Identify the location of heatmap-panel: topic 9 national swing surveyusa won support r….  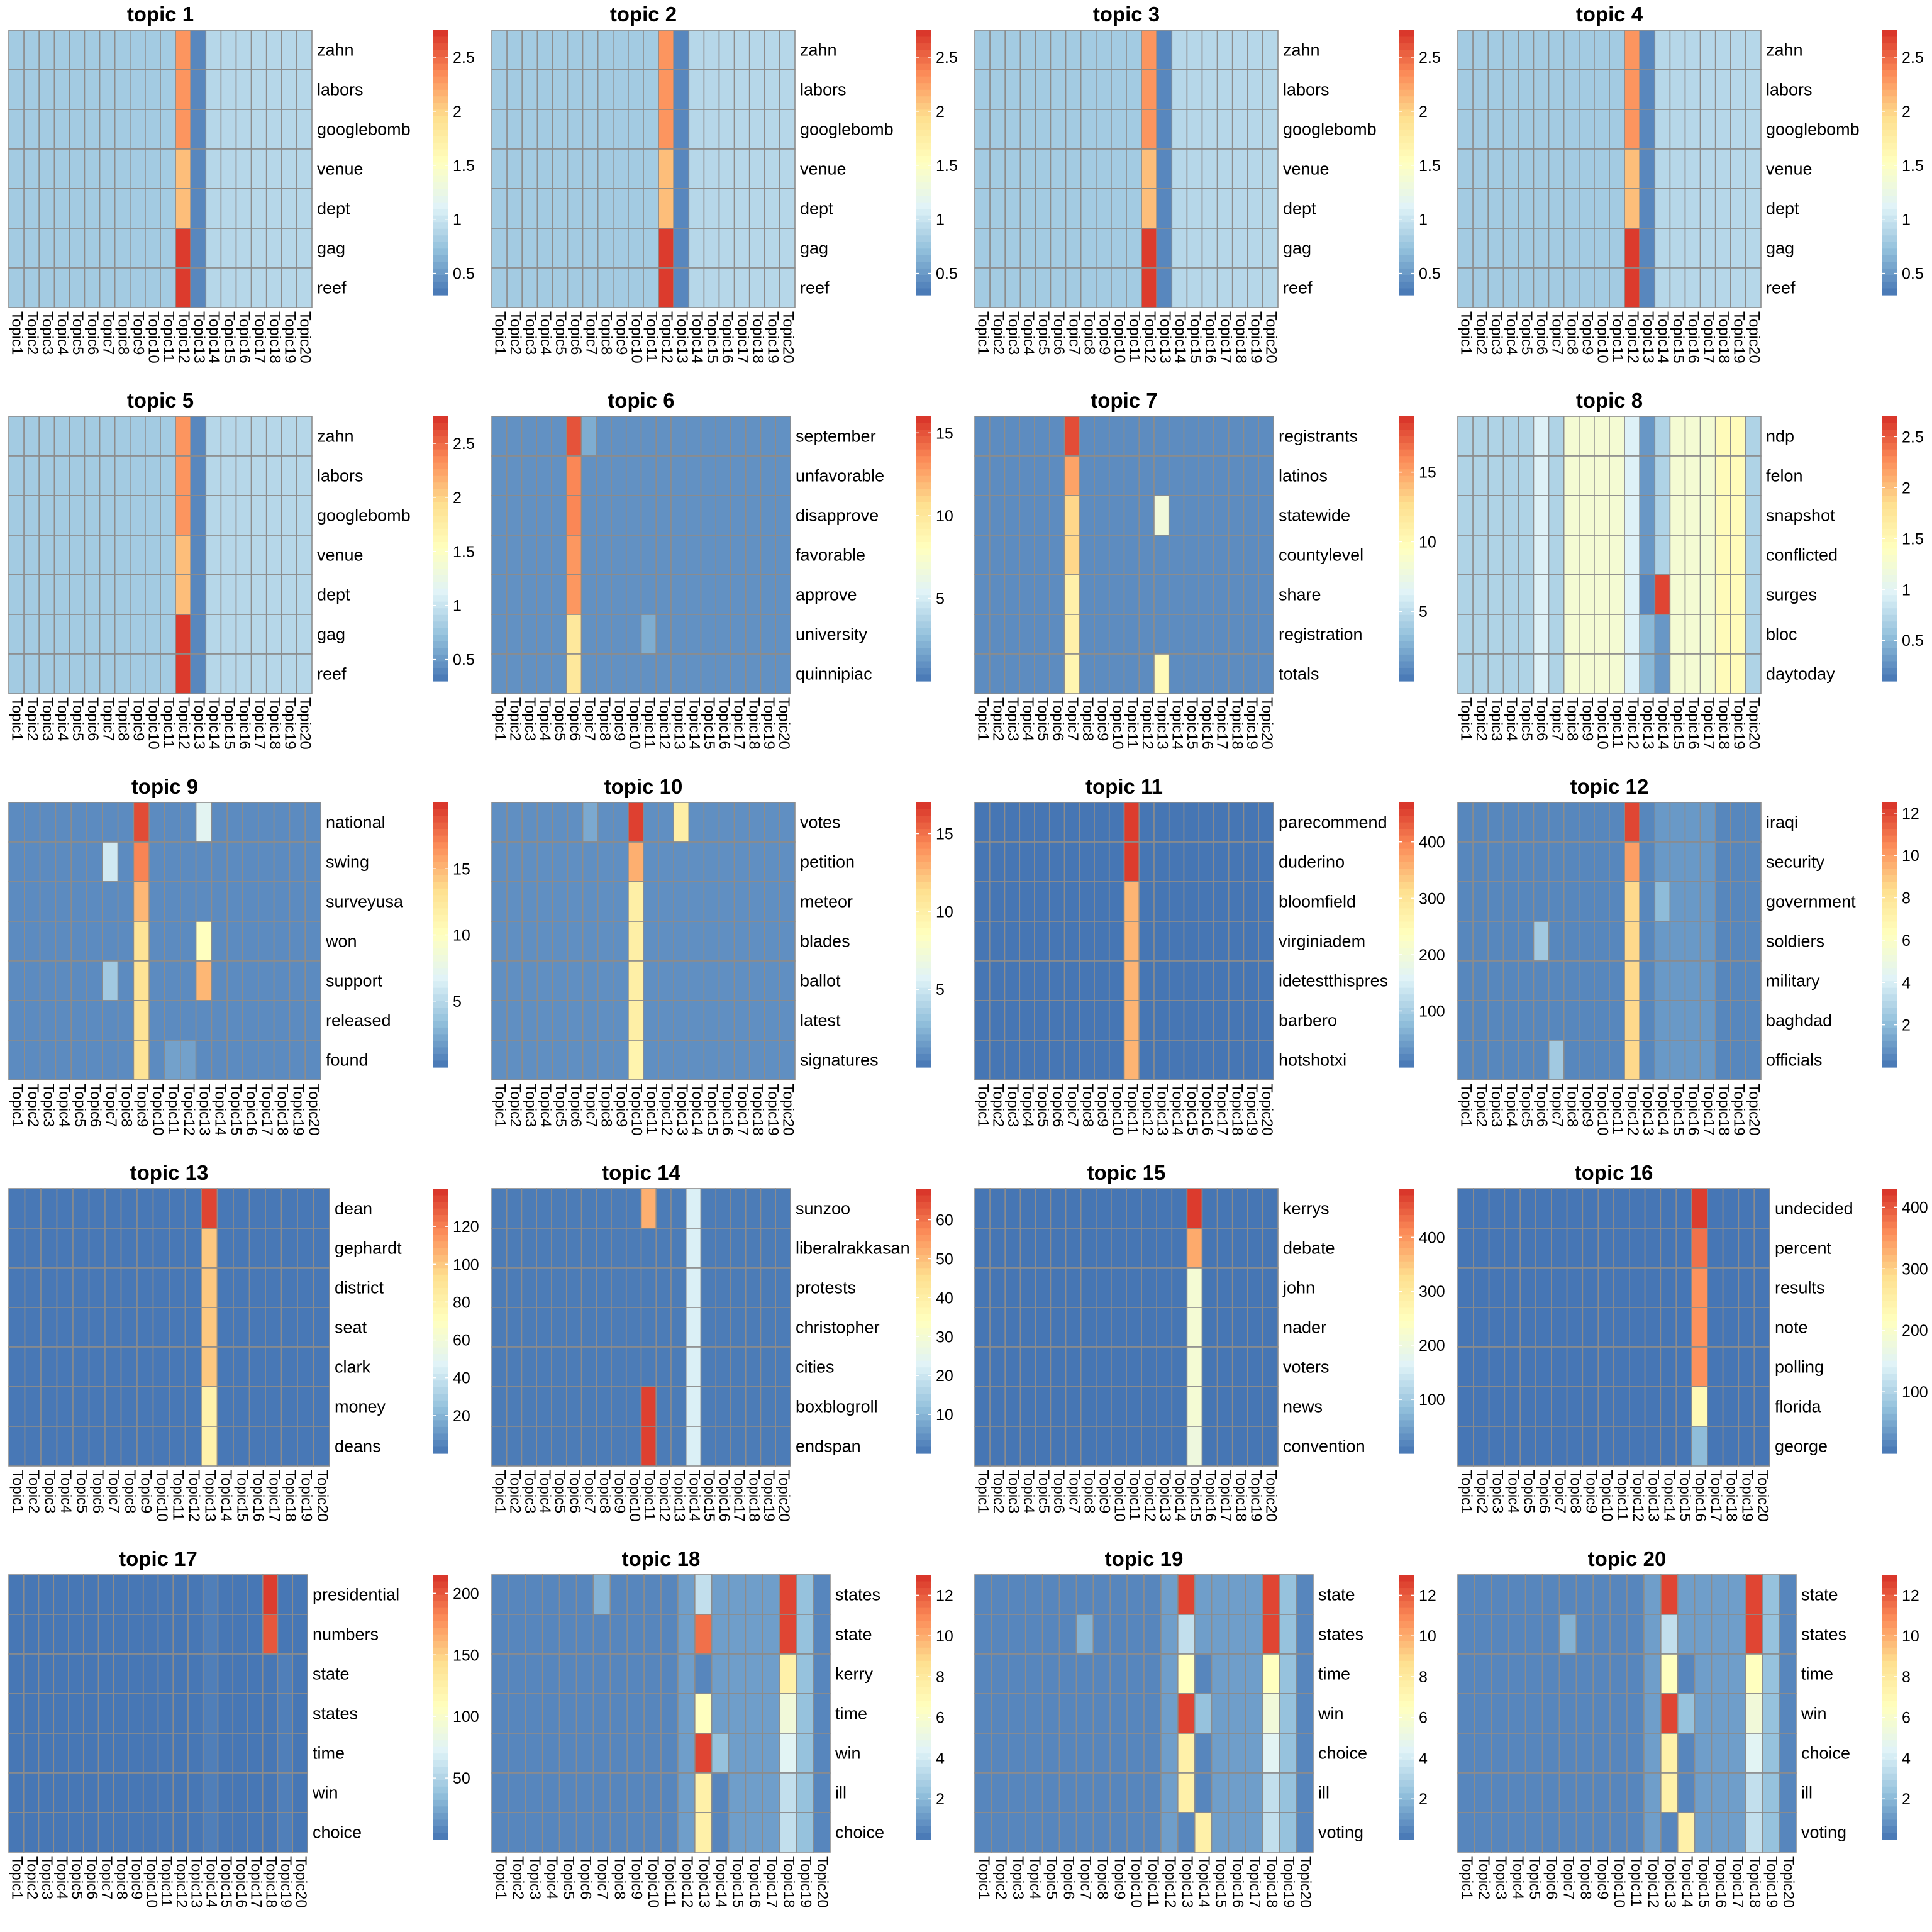
(241, 965).